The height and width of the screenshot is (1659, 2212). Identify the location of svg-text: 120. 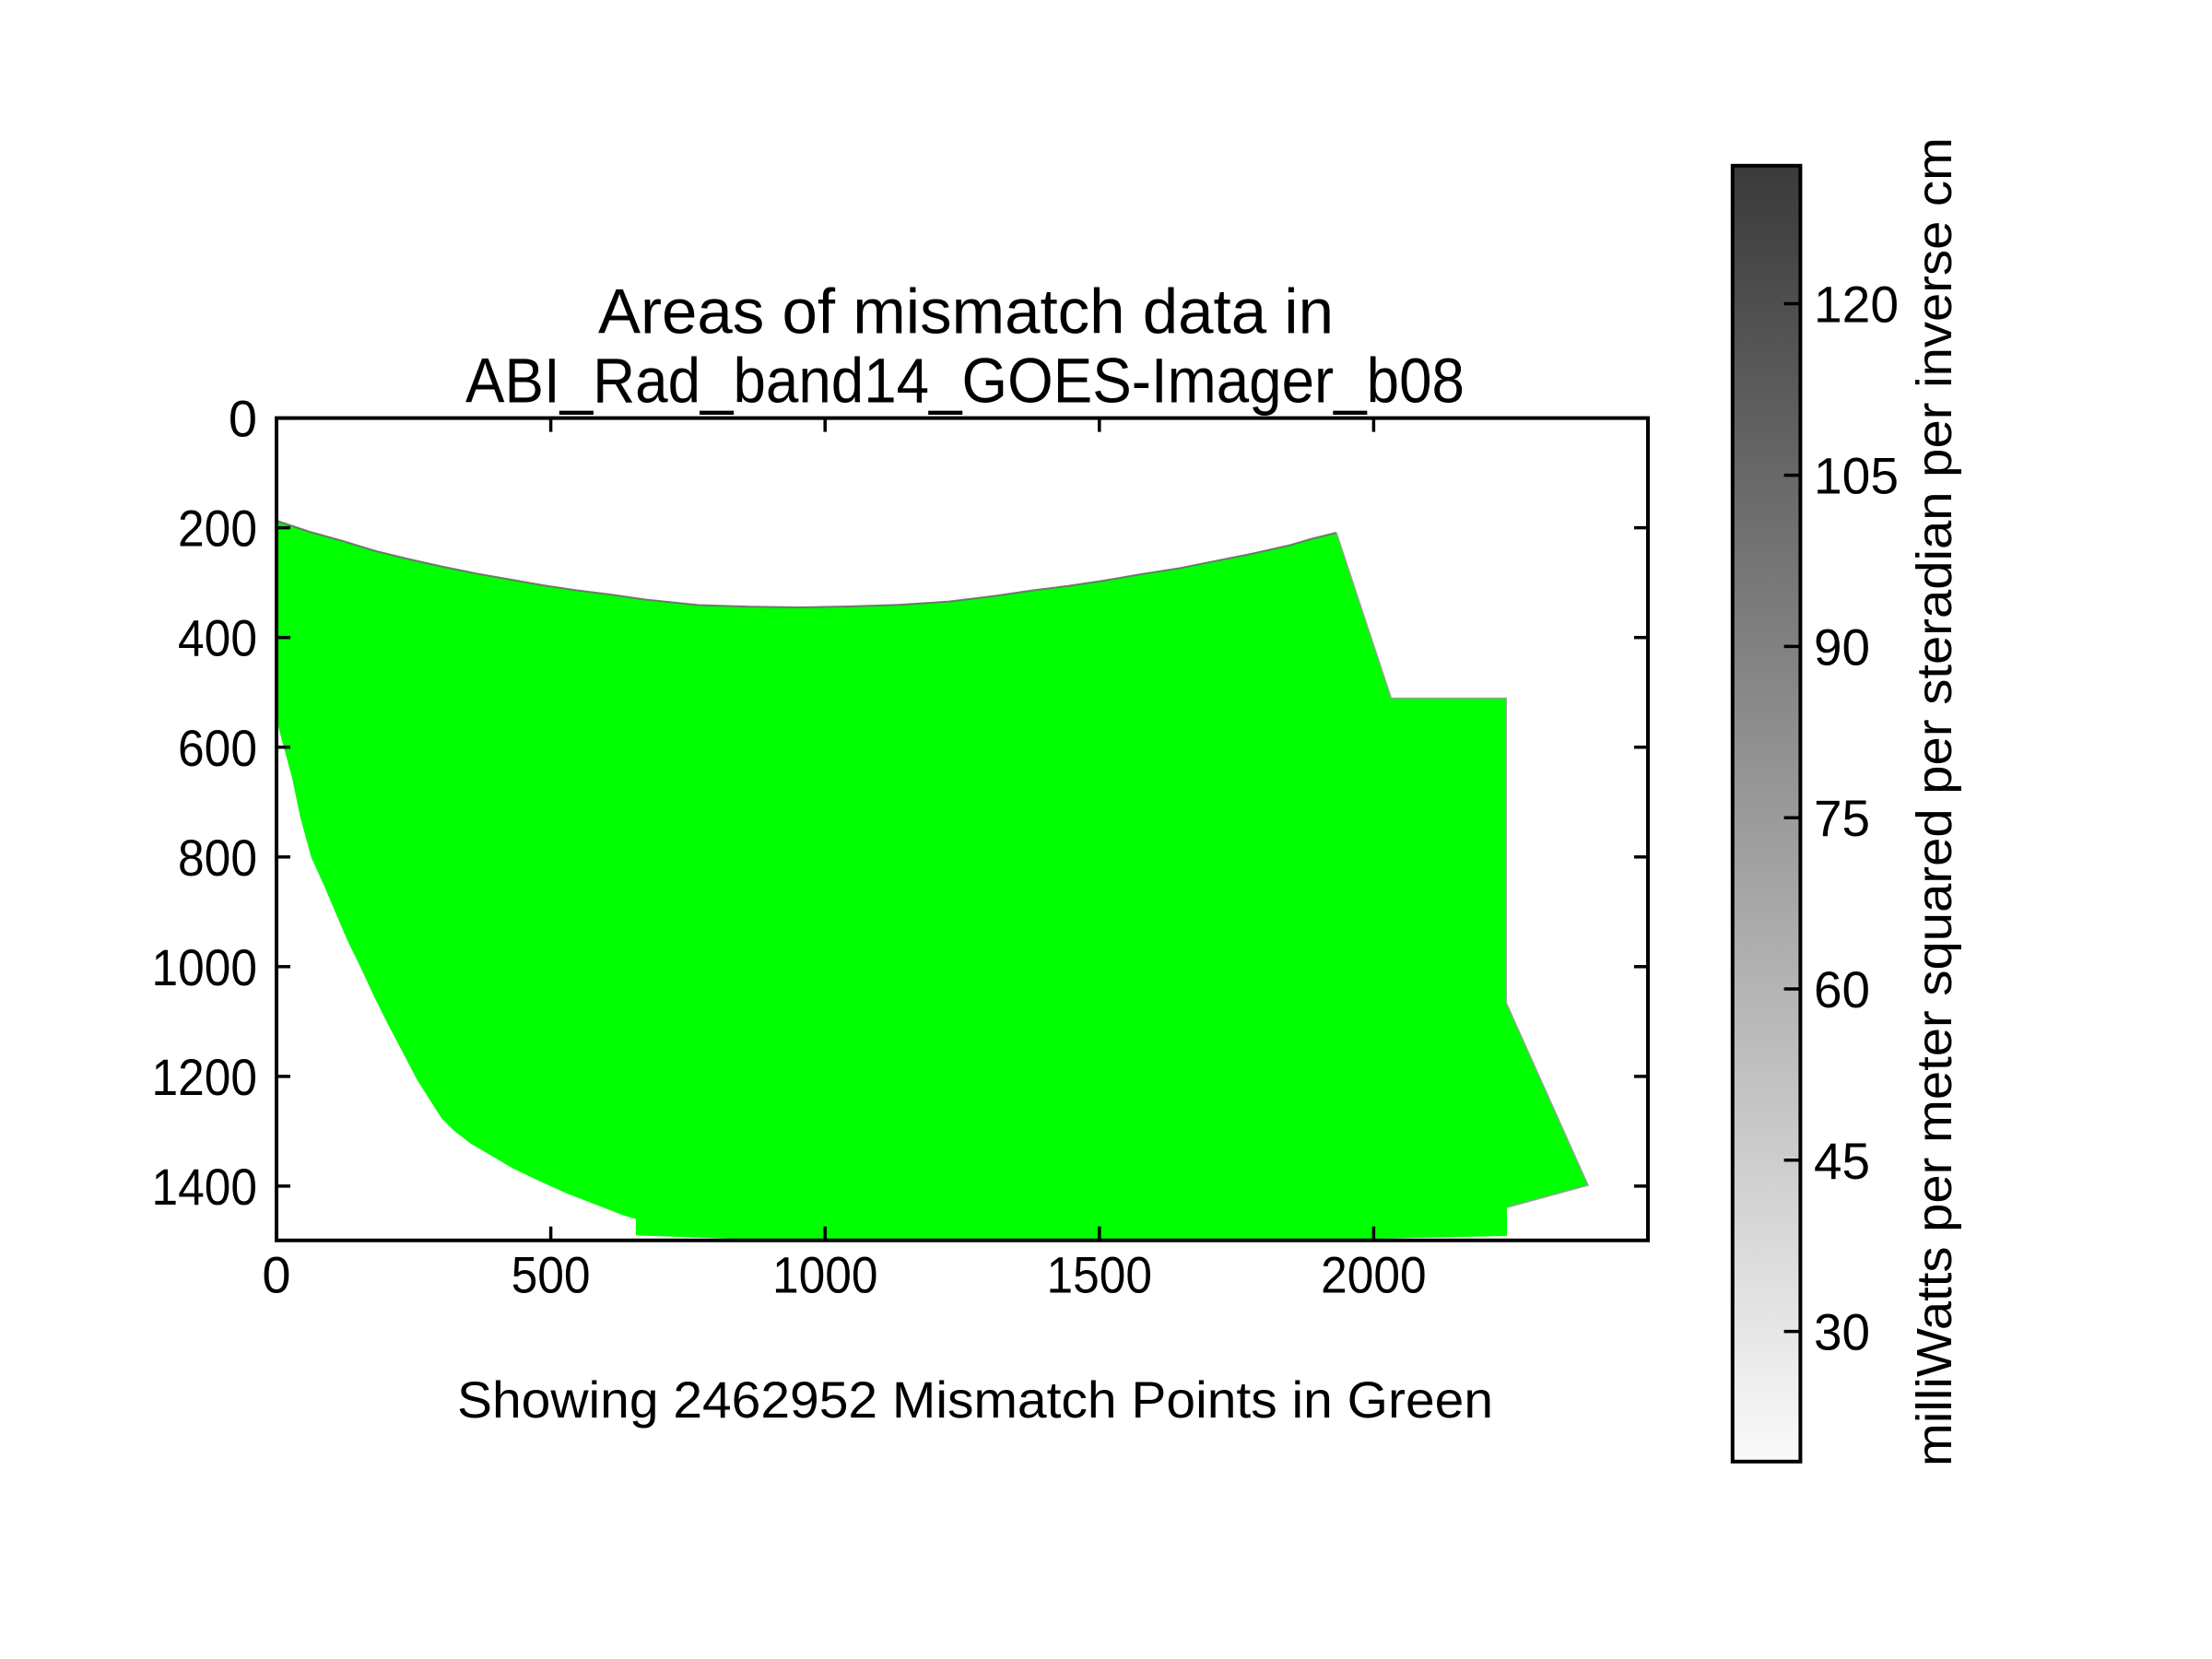
(1856, 305).